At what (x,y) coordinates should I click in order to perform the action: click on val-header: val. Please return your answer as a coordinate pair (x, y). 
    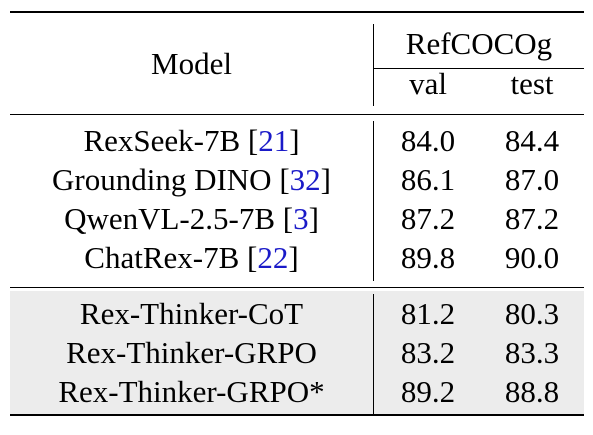
    Looking at the image, I should click on (428, 83).